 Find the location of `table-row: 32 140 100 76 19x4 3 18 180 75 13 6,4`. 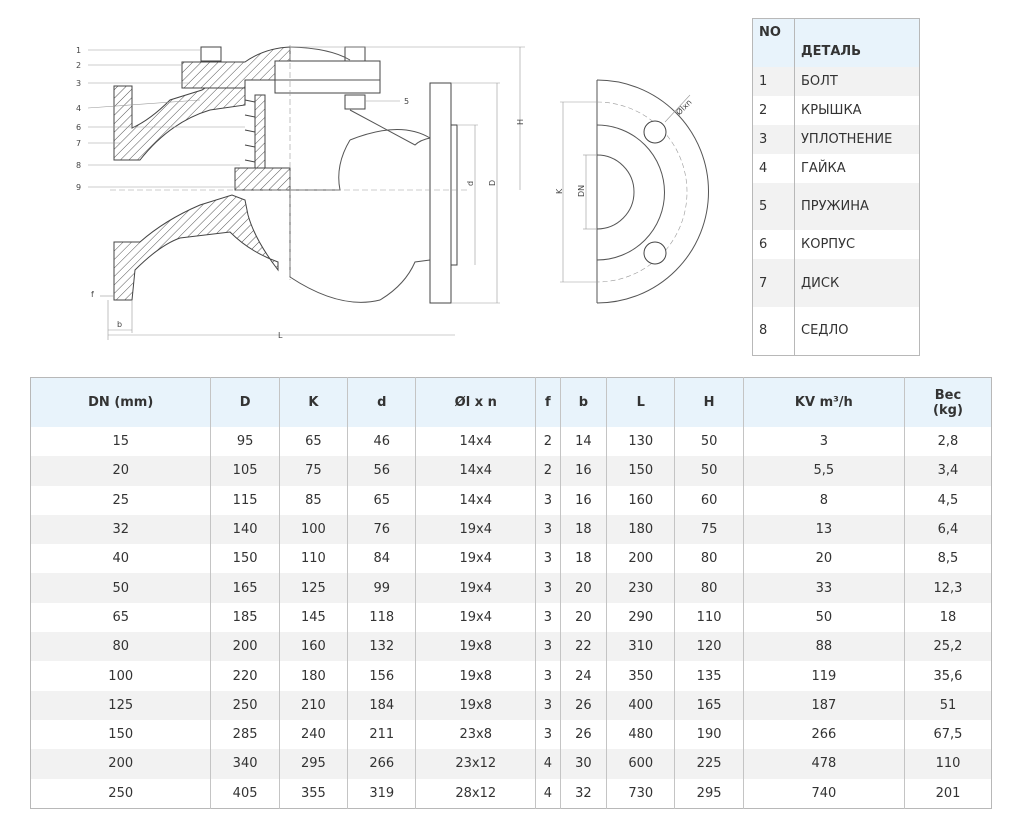

table-row: 32 140 100 76 19x4 3 18 180 75 13 6,4 is located at coordinates (511, 529).